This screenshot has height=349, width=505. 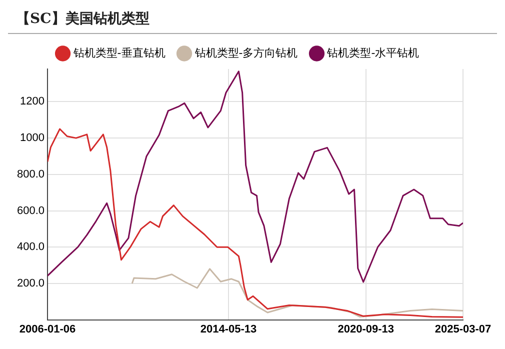 I want to click on y-tick-label: 400.0, so click(x=30, y=247).